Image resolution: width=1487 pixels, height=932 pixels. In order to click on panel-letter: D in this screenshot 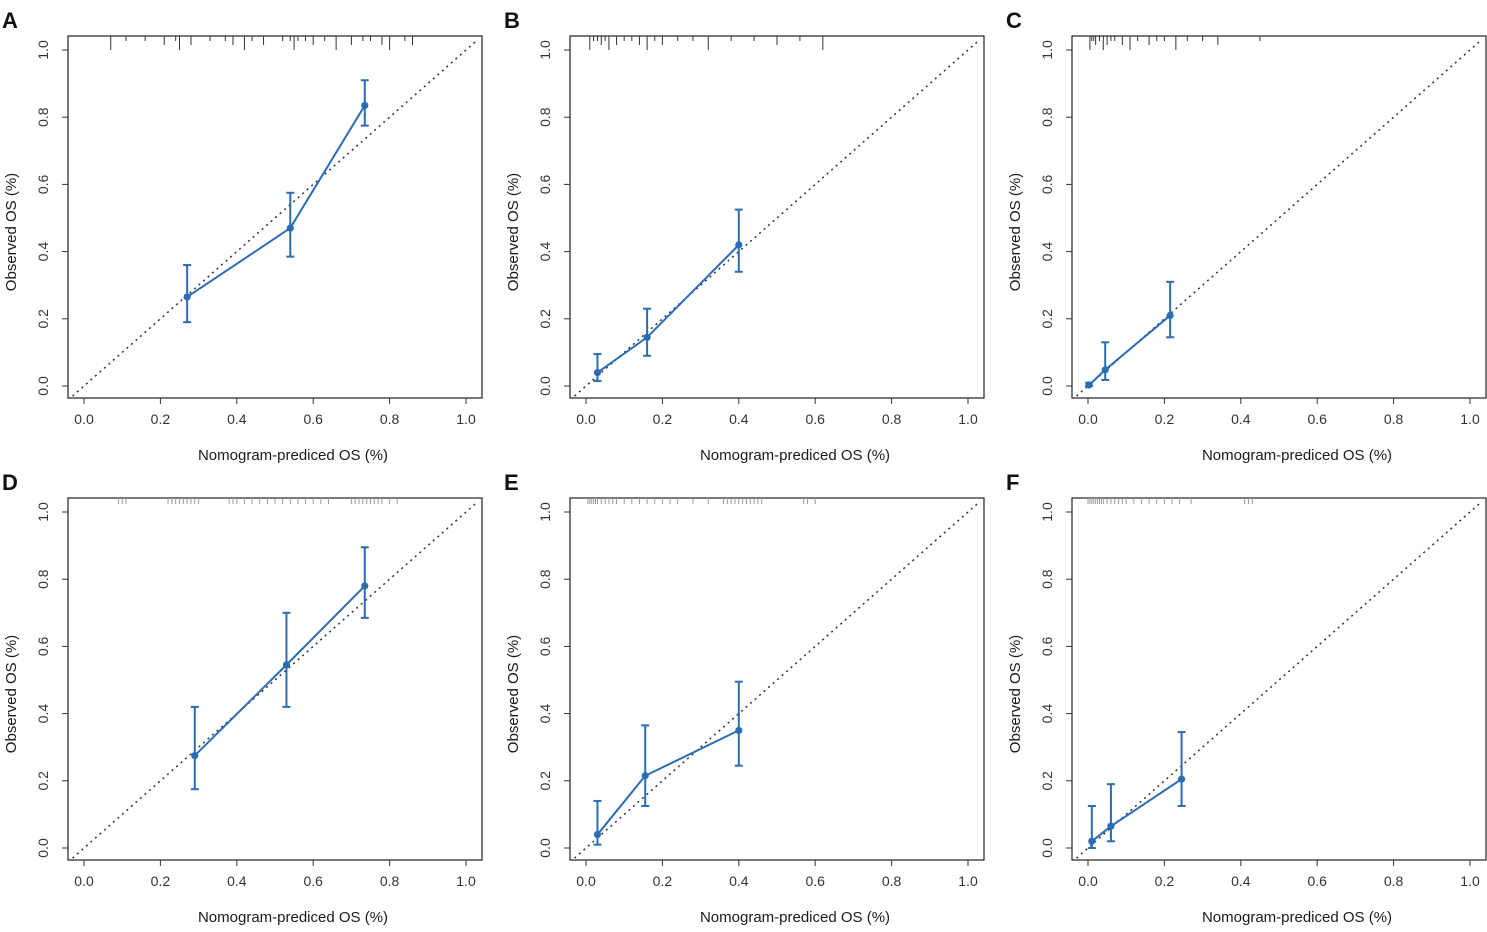, I will do `click(10, 482)`.